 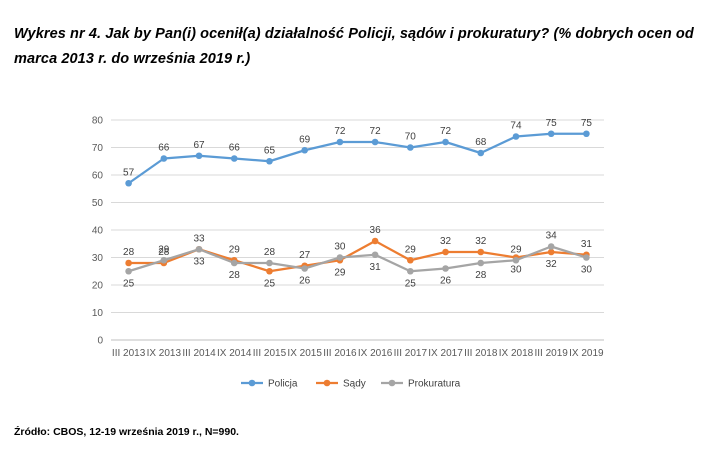 I want to click on data-label: 75, so click(x=552, y=123).